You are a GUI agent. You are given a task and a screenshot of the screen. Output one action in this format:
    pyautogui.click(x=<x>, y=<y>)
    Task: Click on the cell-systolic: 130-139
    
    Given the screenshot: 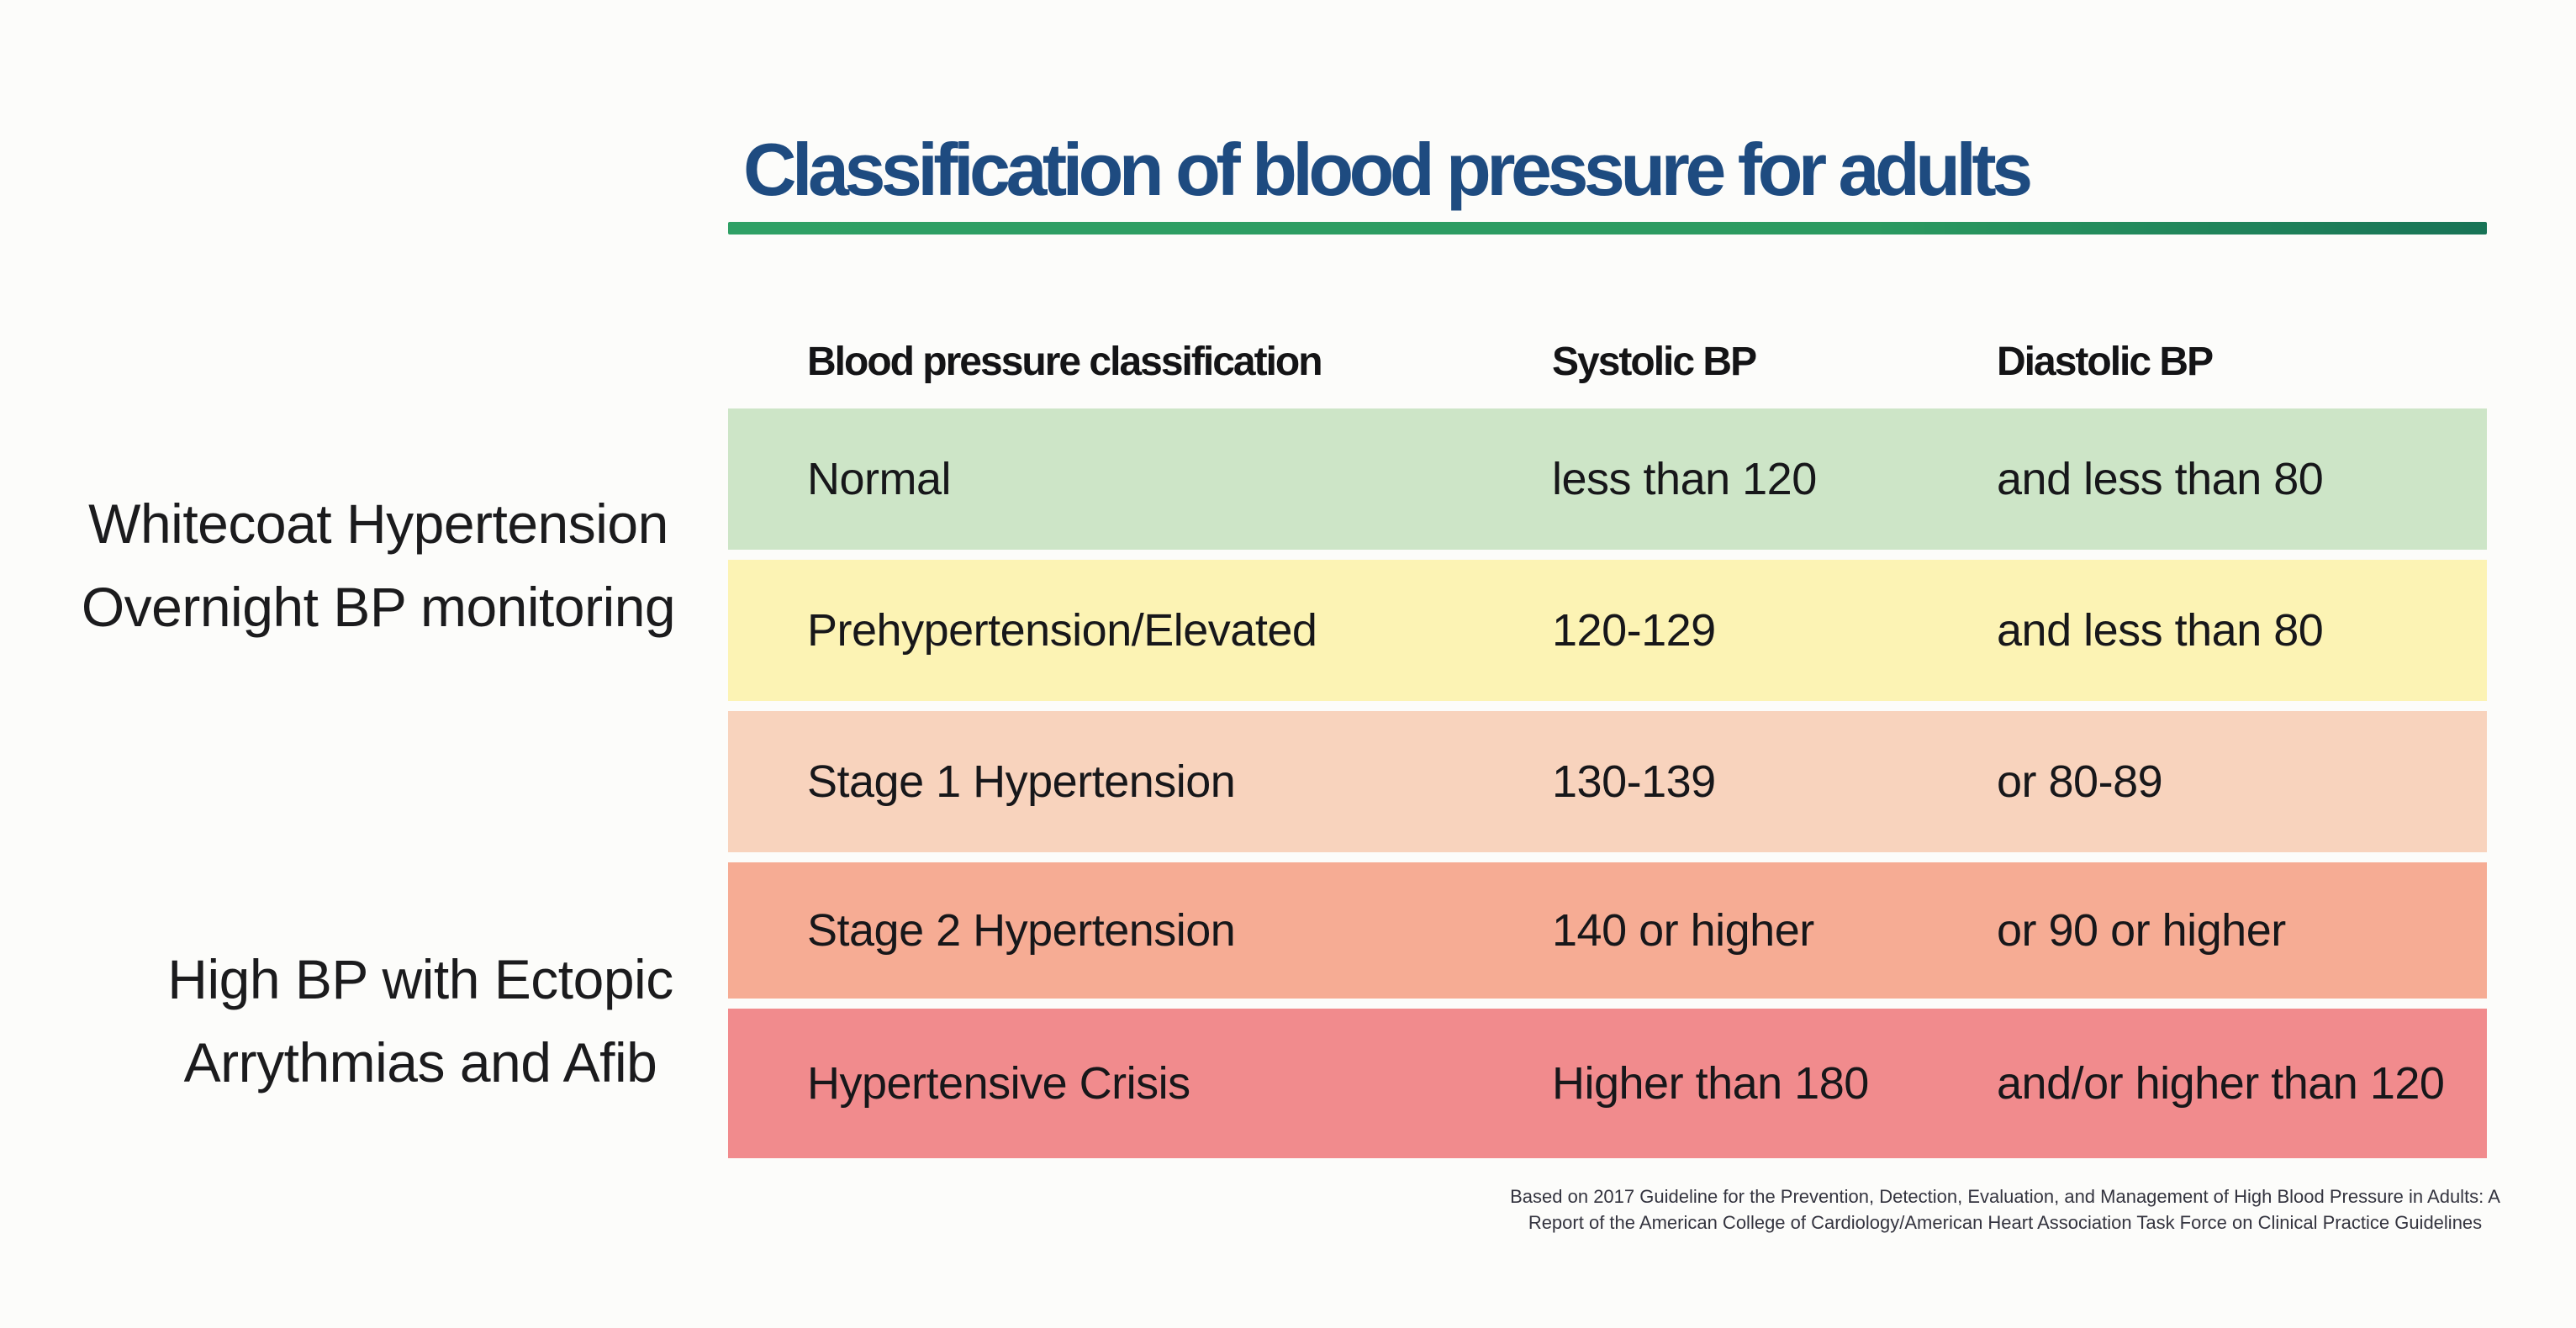 What is the action you would take?
    pyautogui.click(x=1634, y=781)
    